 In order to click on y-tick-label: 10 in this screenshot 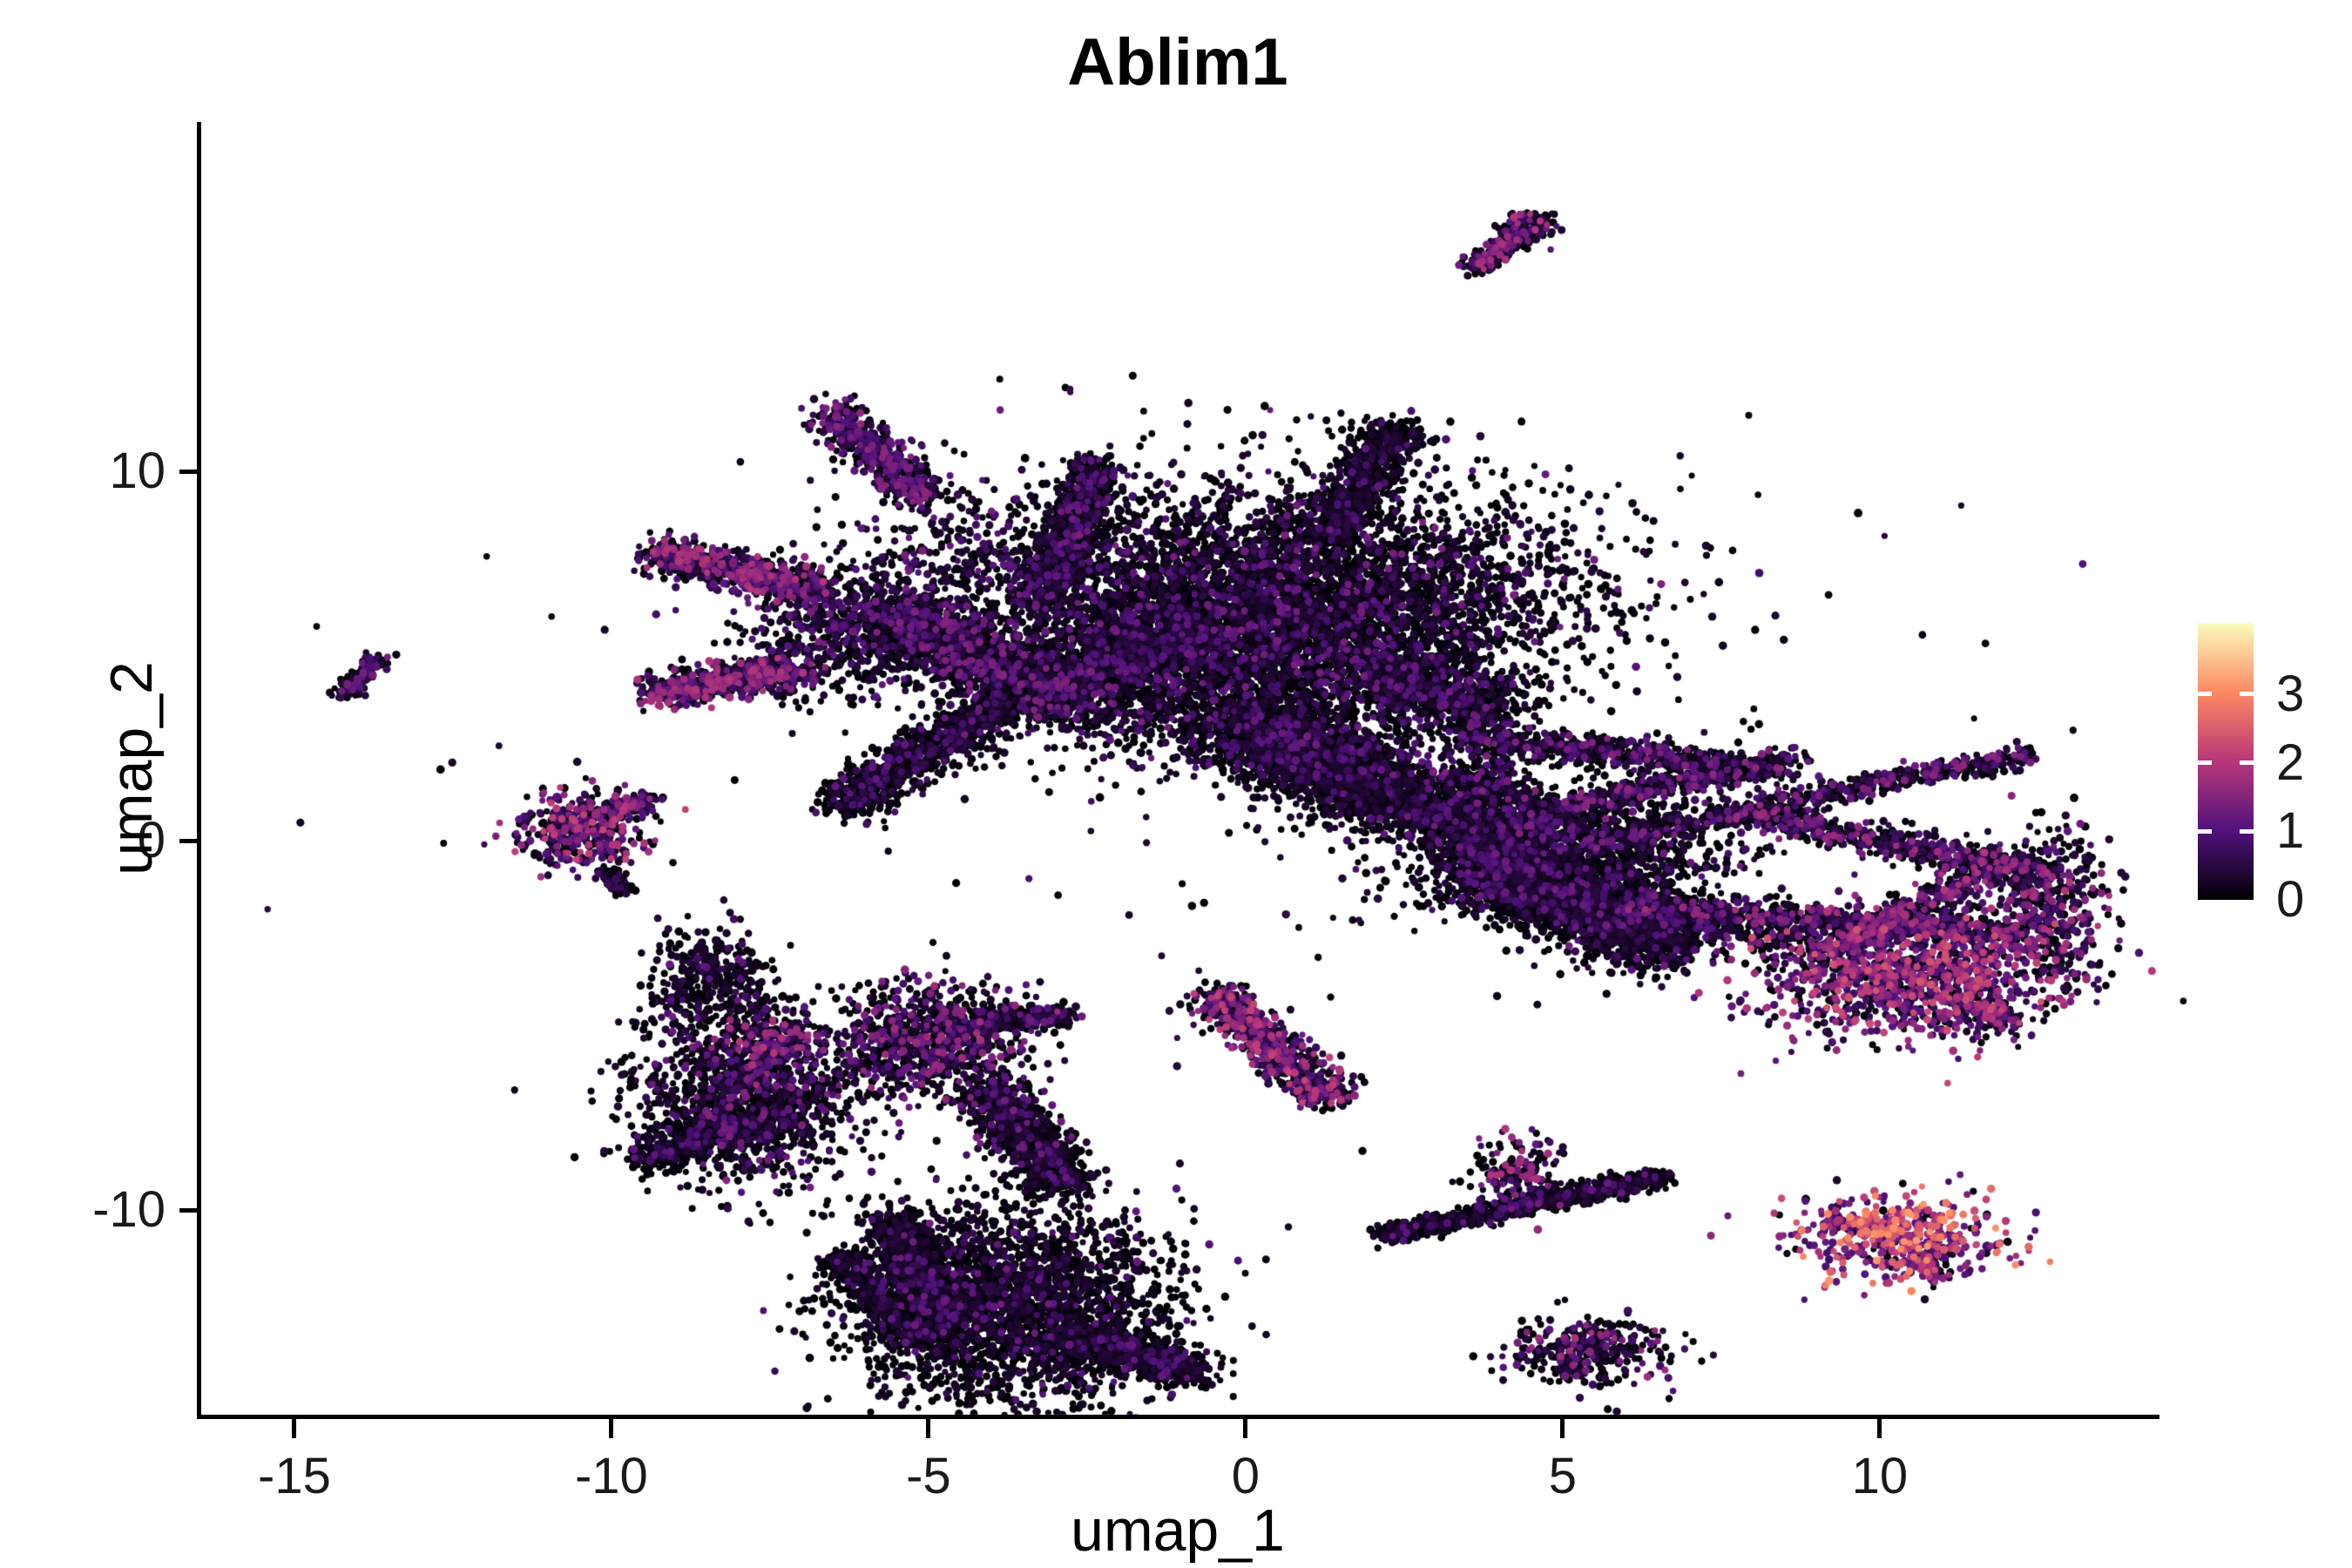, I will do `click(137, 471)`.